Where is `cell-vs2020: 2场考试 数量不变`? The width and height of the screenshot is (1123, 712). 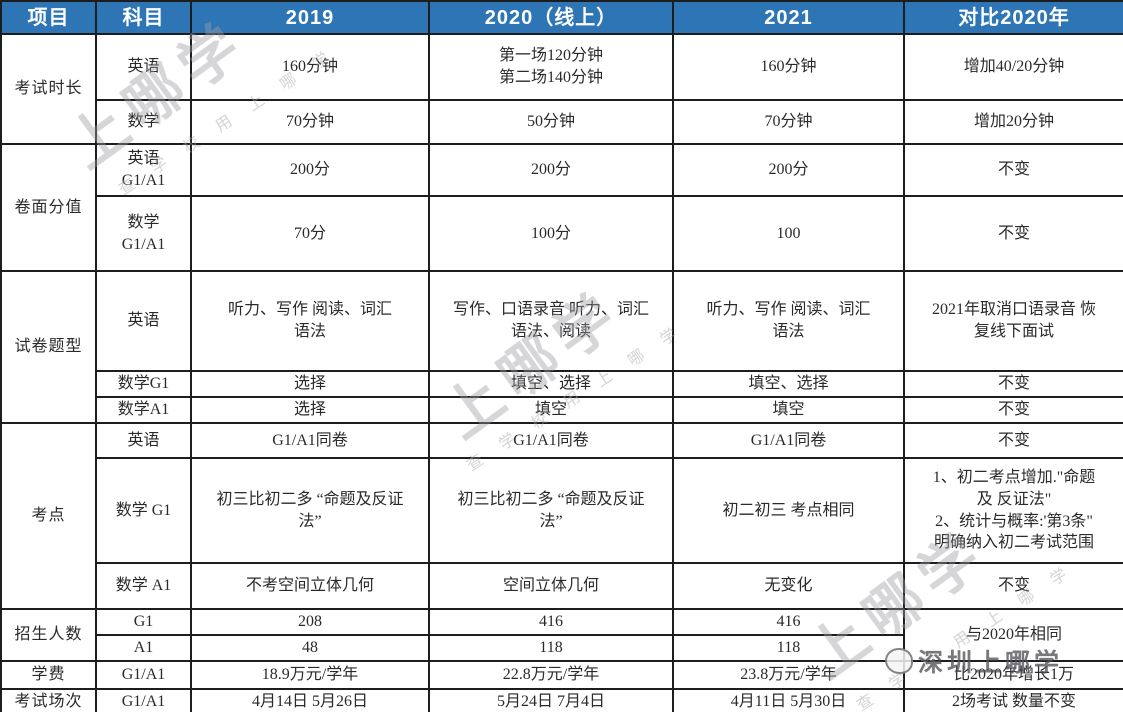
cell-vs2020: 2场考试 数量不变 is located at coordinates (1013, 699).